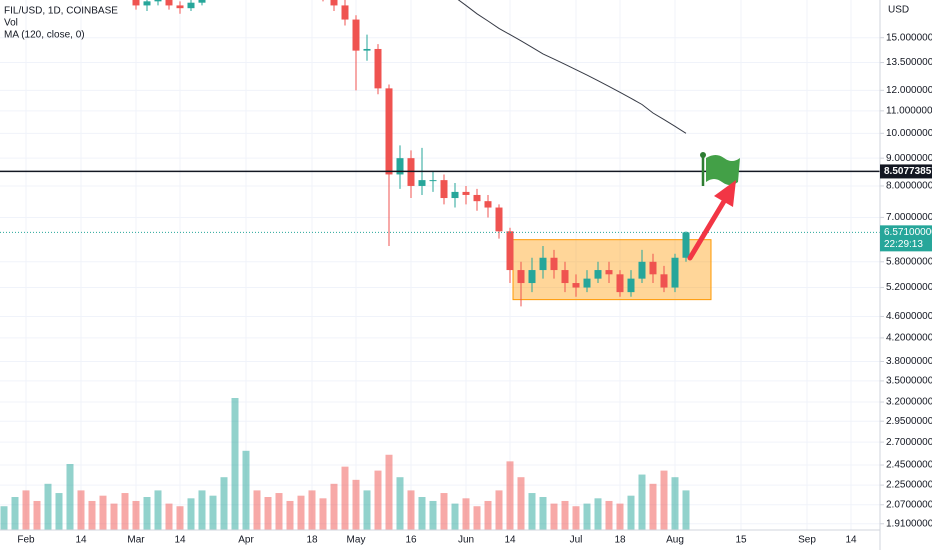 The width and height of the screenshot is (932, 550). Describe the element at coordinates (44, 35) in the screenshot. I see `indicator-label: MA (120, close, 0)` at that location.